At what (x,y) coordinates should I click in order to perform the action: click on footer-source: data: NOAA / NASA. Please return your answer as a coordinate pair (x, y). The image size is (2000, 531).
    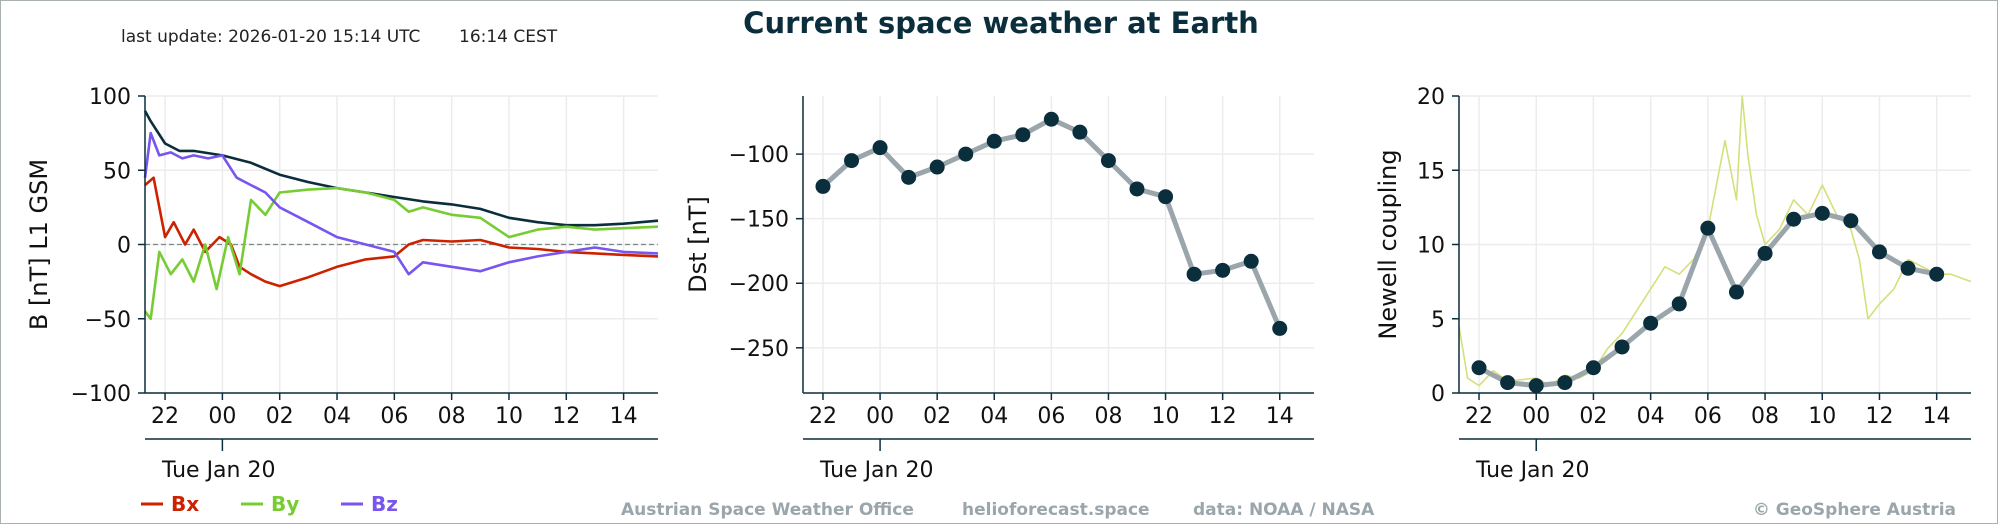
    Looking at the image, I should click on (1284, 510).